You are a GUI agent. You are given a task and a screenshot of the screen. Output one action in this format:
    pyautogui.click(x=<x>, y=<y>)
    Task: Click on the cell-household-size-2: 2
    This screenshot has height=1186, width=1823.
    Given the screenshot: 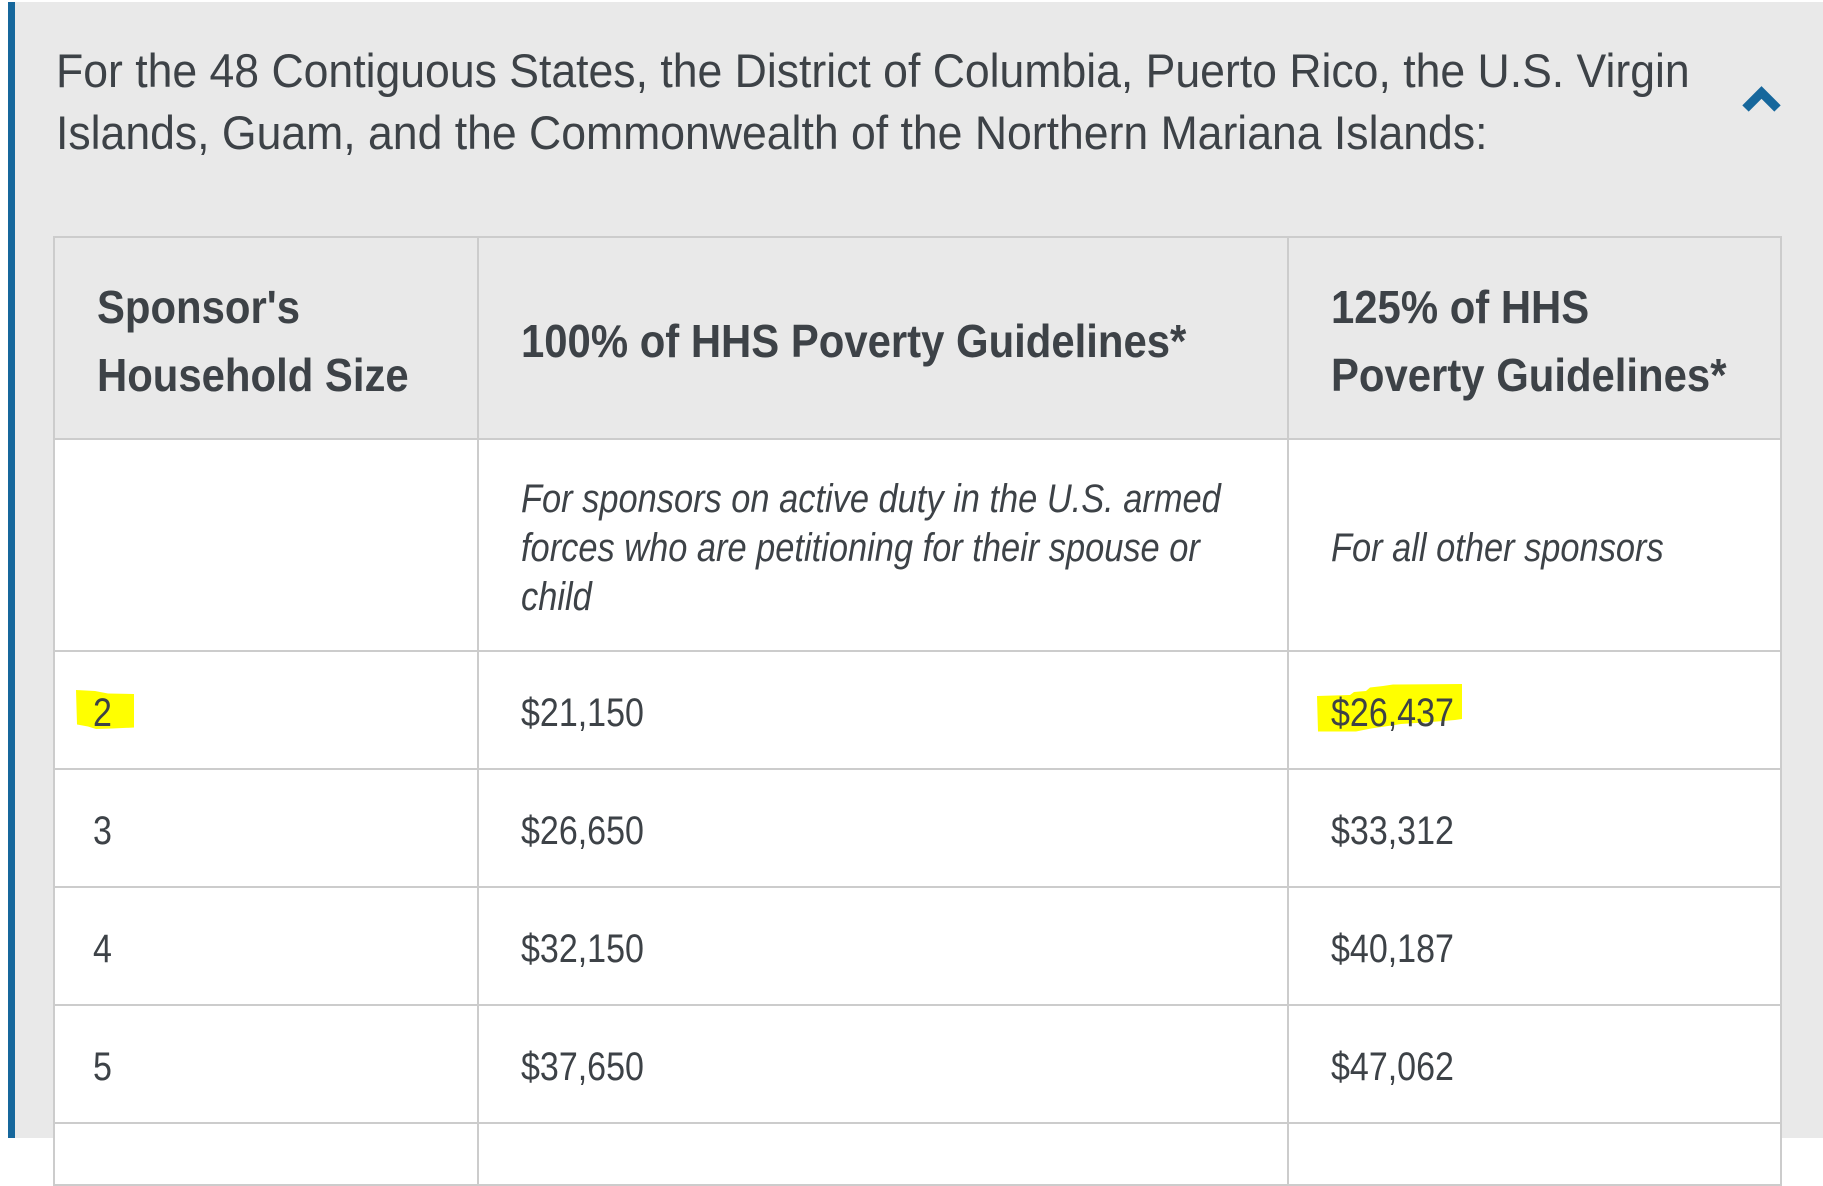 What is the action you would take?
    pyautogui.click(x=266, y=710)
    